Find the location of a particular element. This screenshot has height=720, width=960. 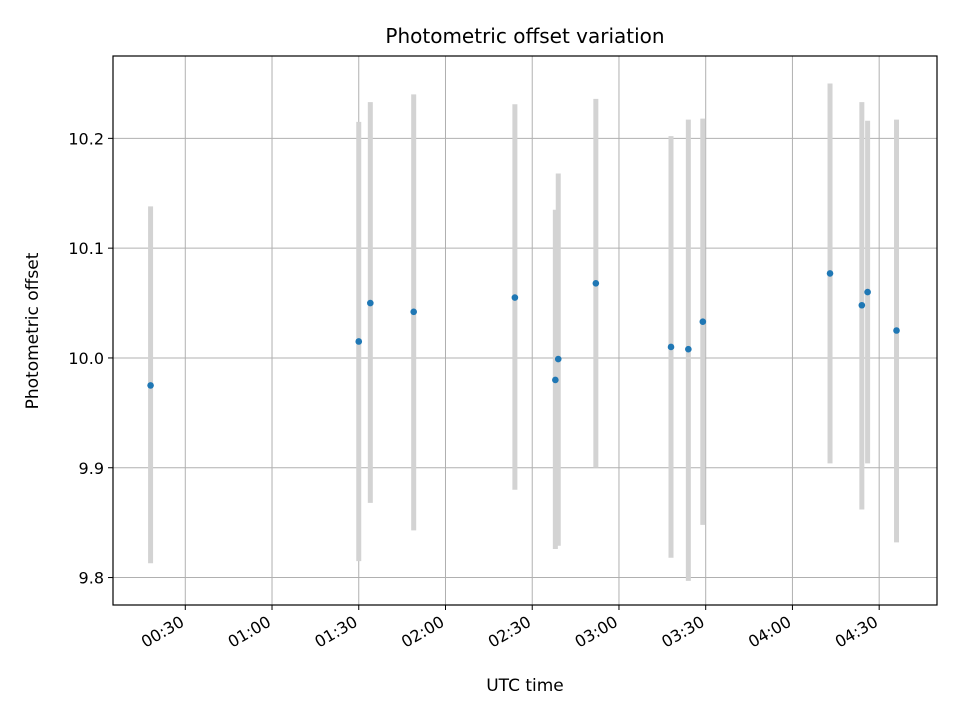

data-points is located at coordinates (523, 329).